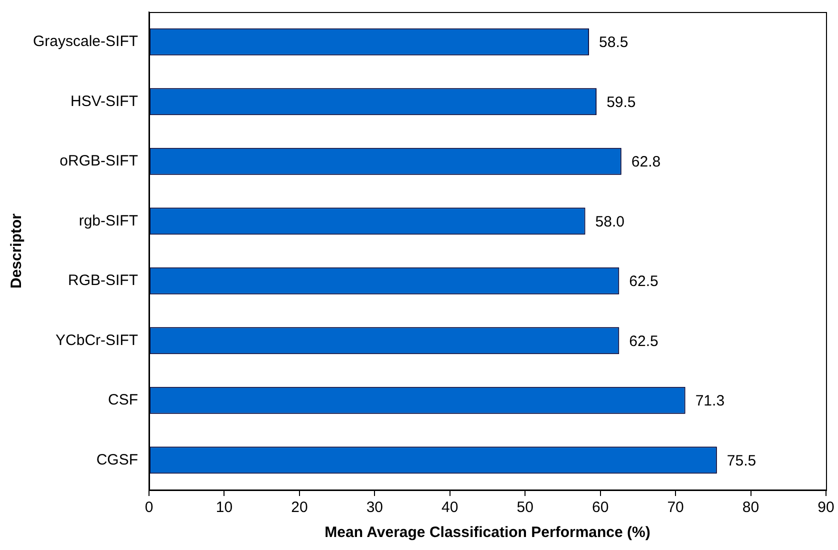 Image resolution: width=838 pixels, height=550 pixels. I want to click on y-tick-label: HSV-SIFT, so click(104, 101).